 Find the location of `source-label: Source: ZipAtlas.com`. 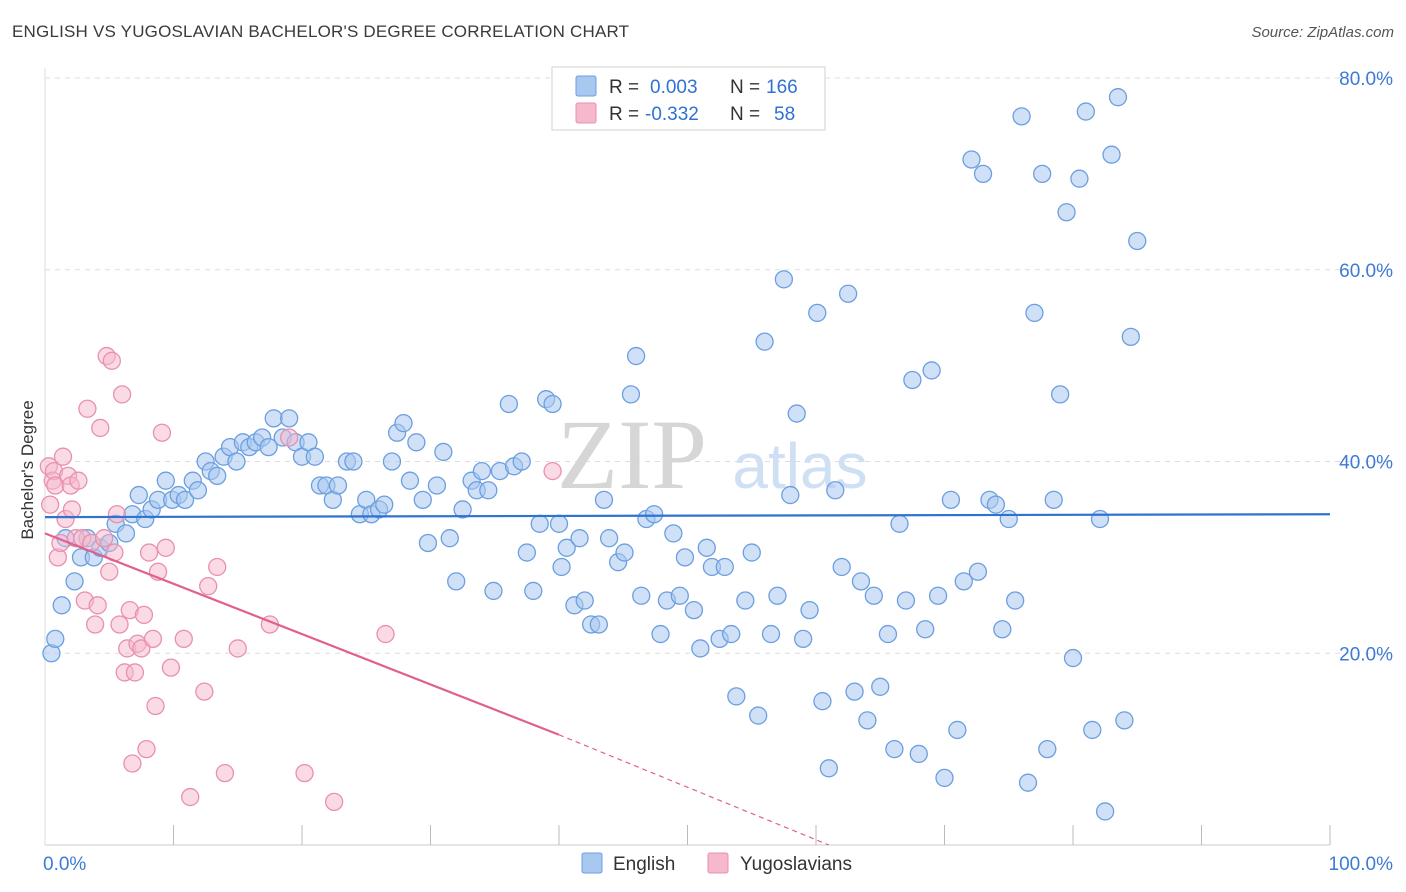

source-label: Source: ZipAtlas.com is located at coordinates (1322, 32).